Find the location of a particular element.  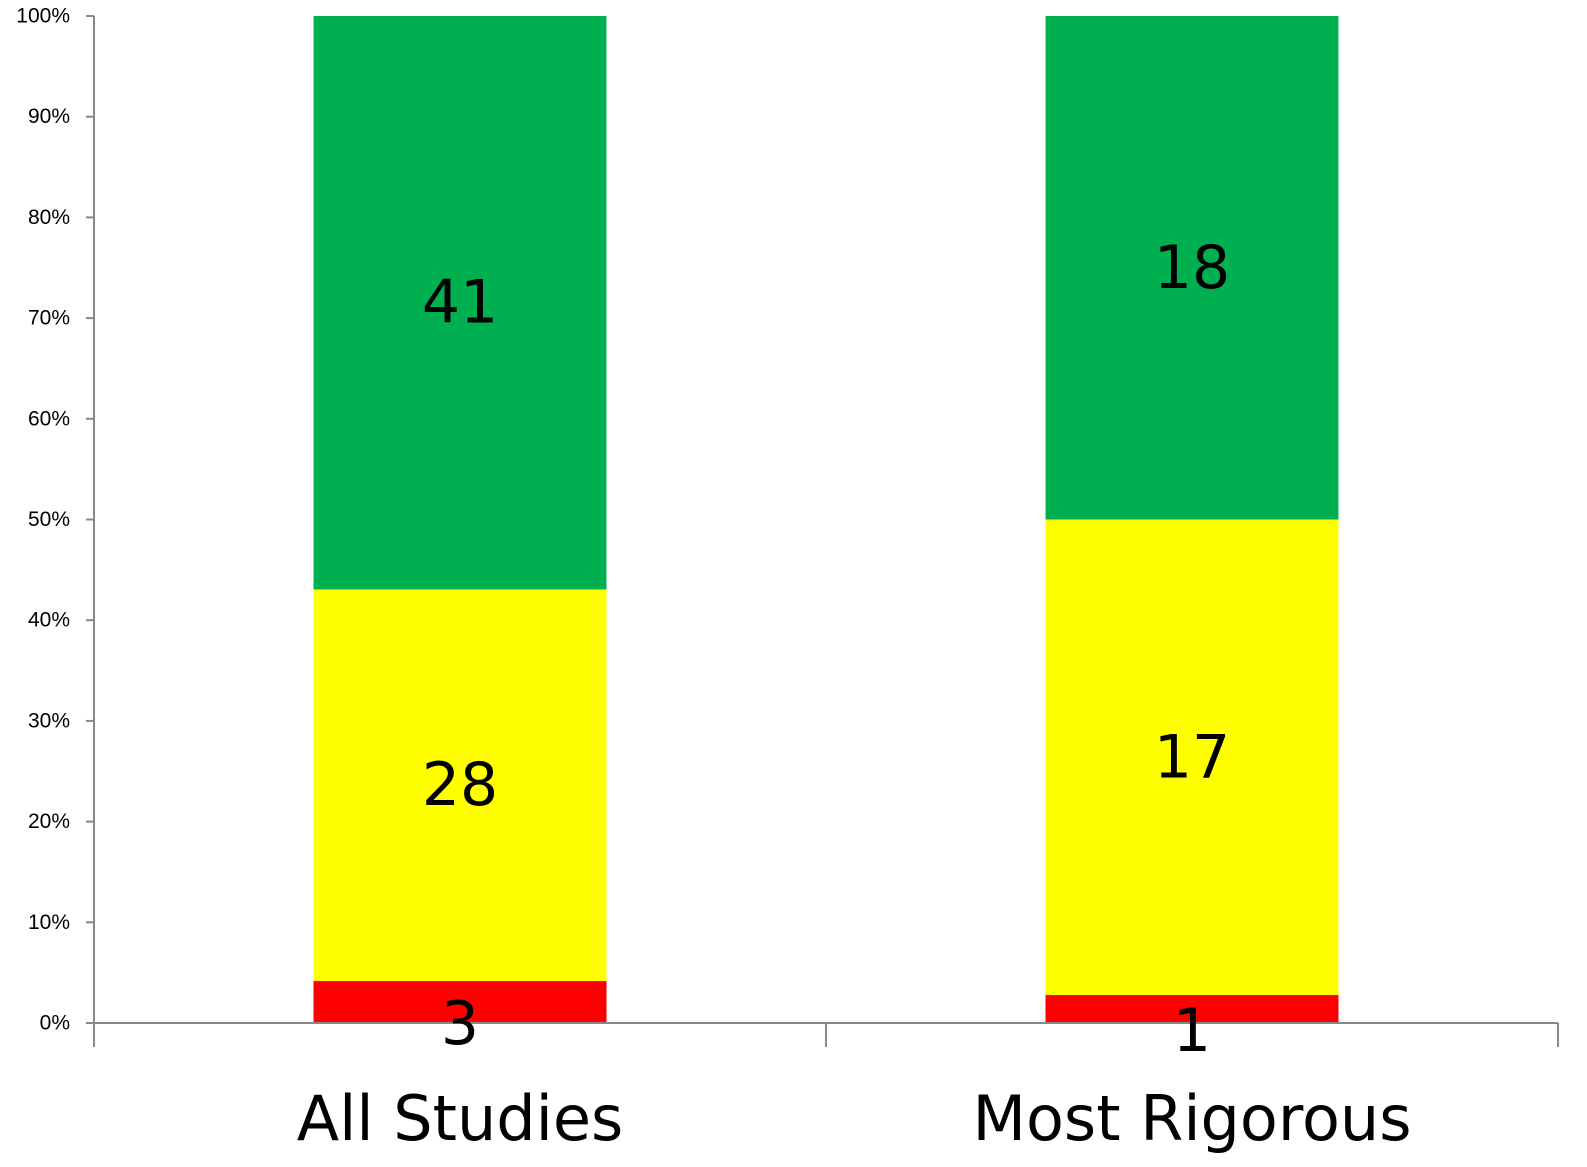

y-tick-label-6: 60% is located at coordinates (49, 418).